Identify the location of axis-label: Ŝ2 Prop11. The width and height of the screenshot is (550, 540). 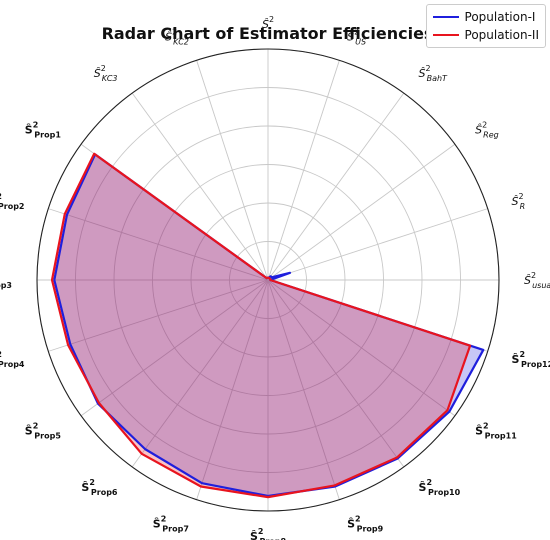
(496, 431).